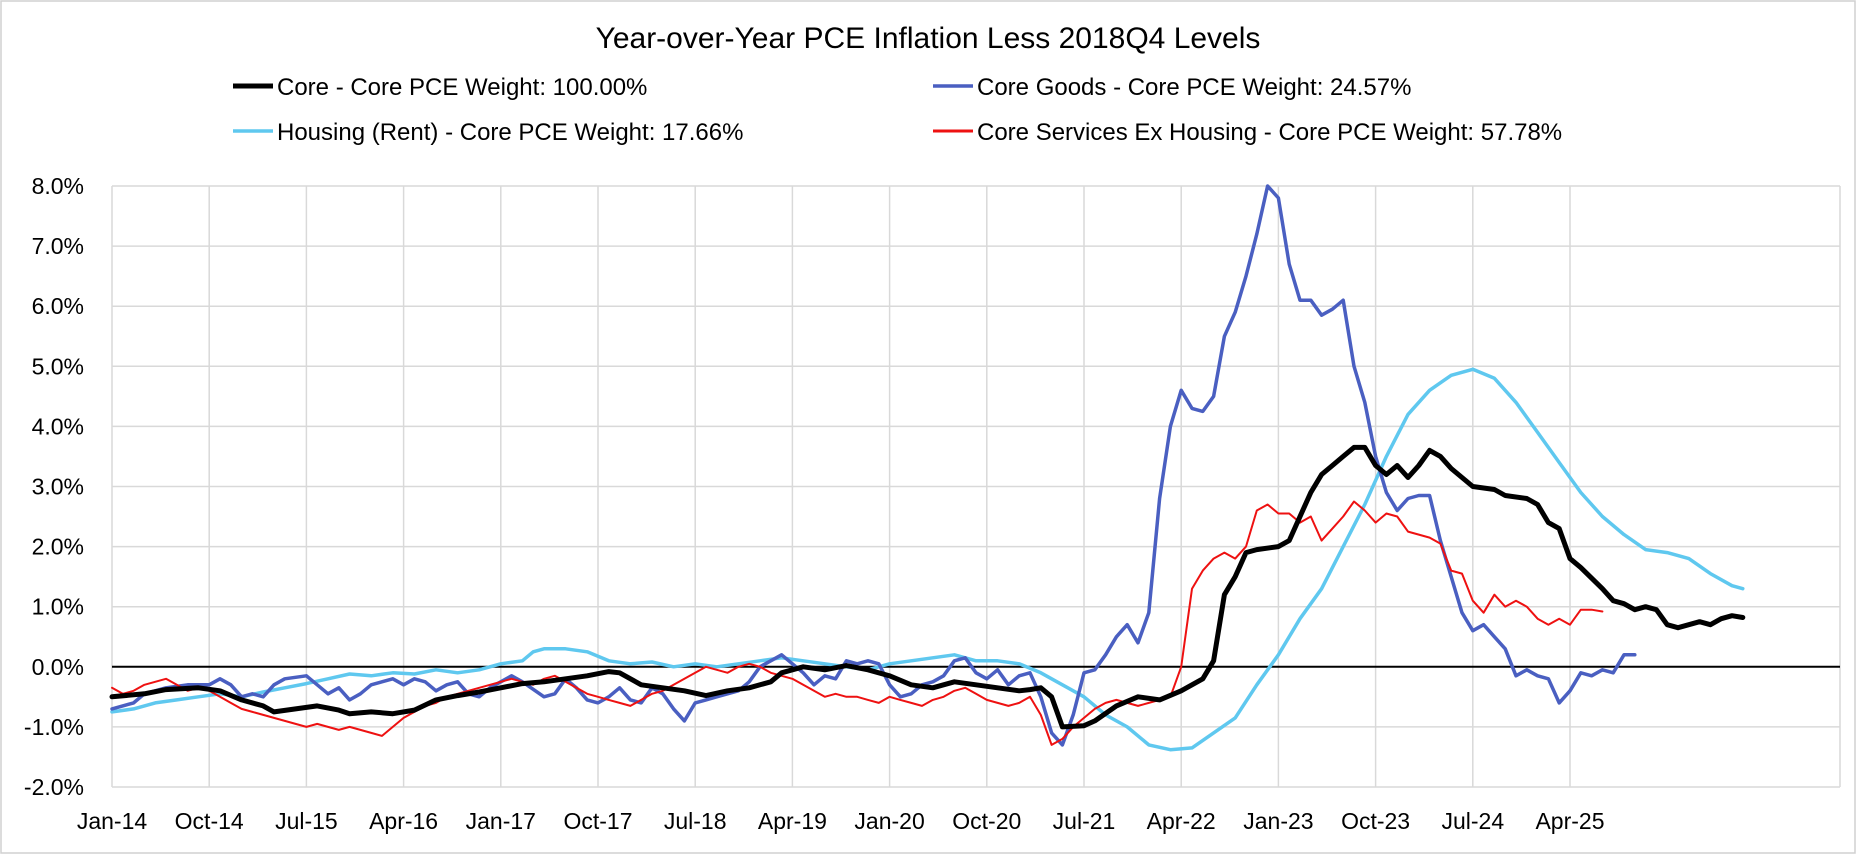  I want to click on legend-label: Housing (Rent) - Core PCE Weight: 17.66%, so click(510, 132).